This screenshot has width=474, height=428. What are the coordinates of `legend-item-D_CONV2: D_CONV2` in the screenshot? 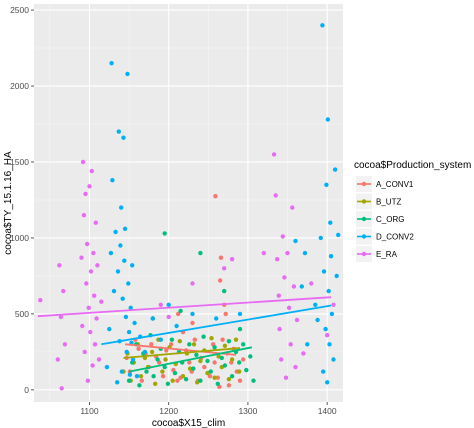 It's located at (385, 236).